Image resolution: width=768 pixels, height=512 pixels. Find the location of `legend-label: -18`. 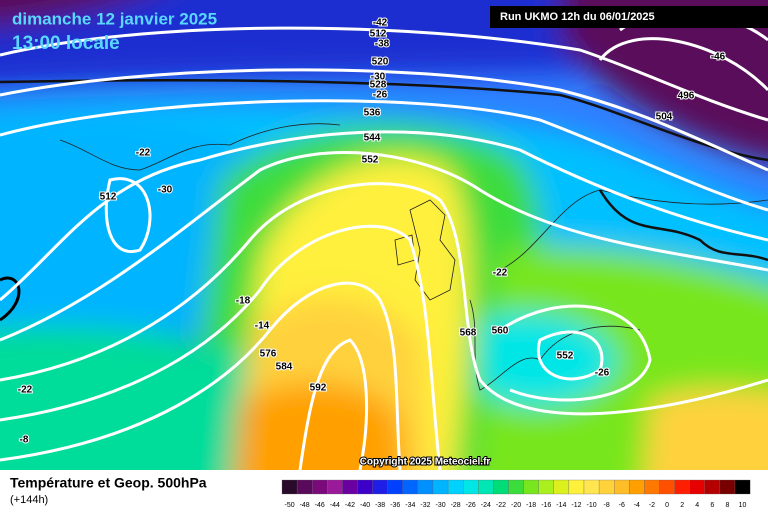

legend-label: -18 is located at coordinates (531, 505).